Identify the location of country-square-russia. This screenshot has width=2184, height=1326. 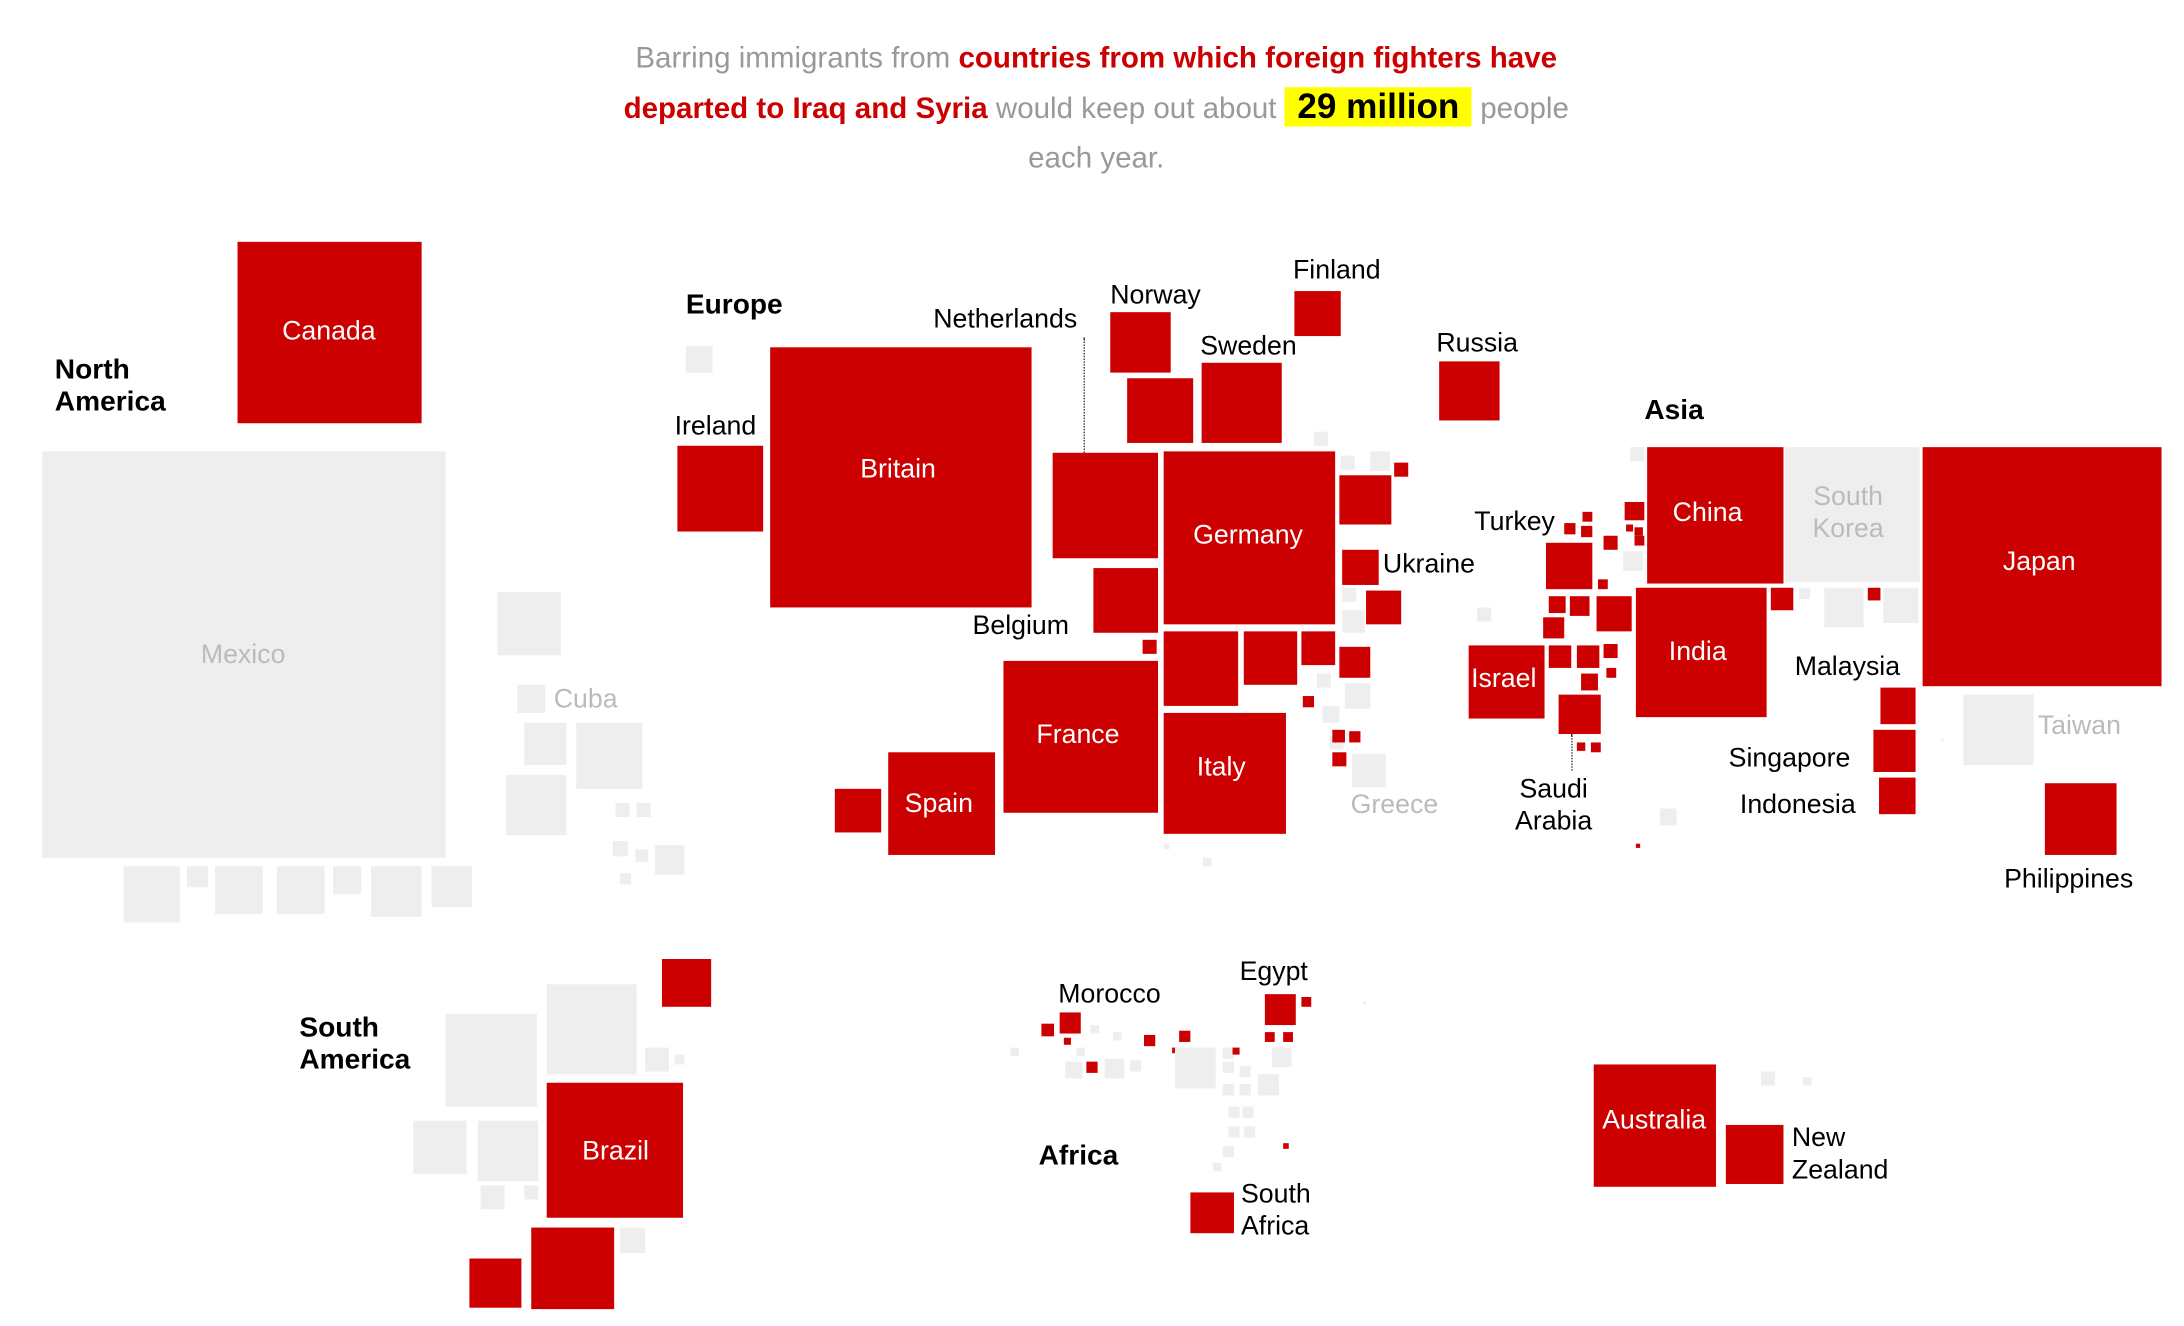
(1469, 391).